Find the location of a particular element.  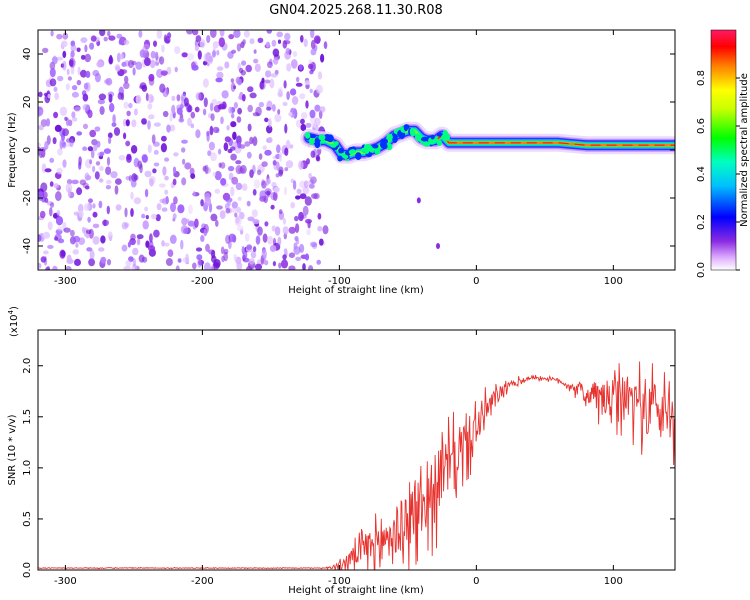

colorbar-gradient is located at coordinates (723, 150).